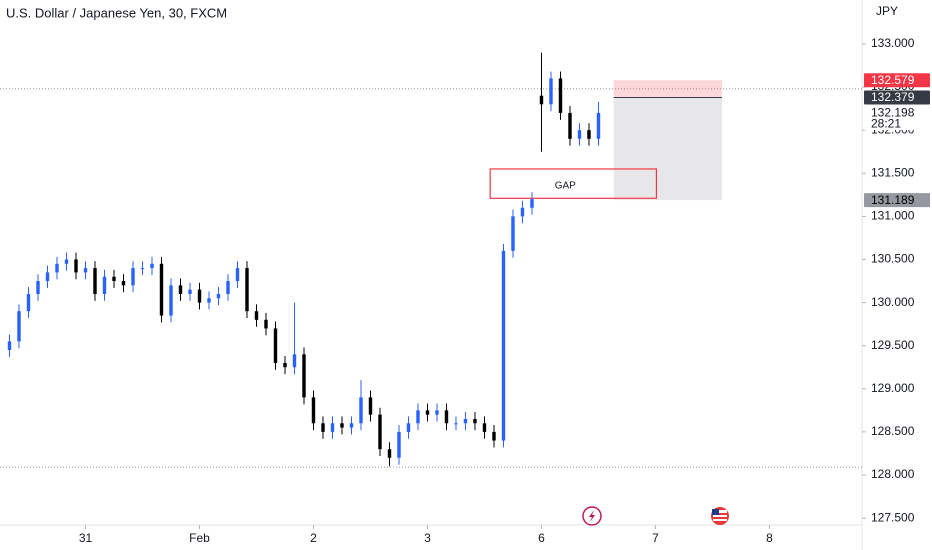 This screenshot has width=932, height=550. What do you see at coordinates (655, 538) in the screenshot?
I see `x-tick-label: 7` at bounding box center [655, 538].